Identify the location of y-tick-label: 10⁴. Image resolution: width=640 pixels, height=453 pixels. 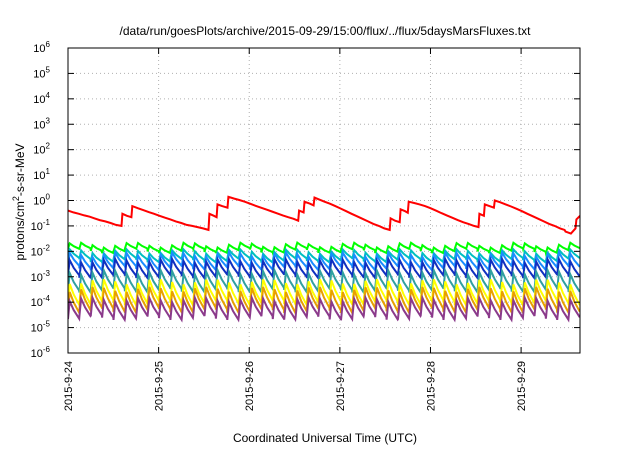
(41, 98).